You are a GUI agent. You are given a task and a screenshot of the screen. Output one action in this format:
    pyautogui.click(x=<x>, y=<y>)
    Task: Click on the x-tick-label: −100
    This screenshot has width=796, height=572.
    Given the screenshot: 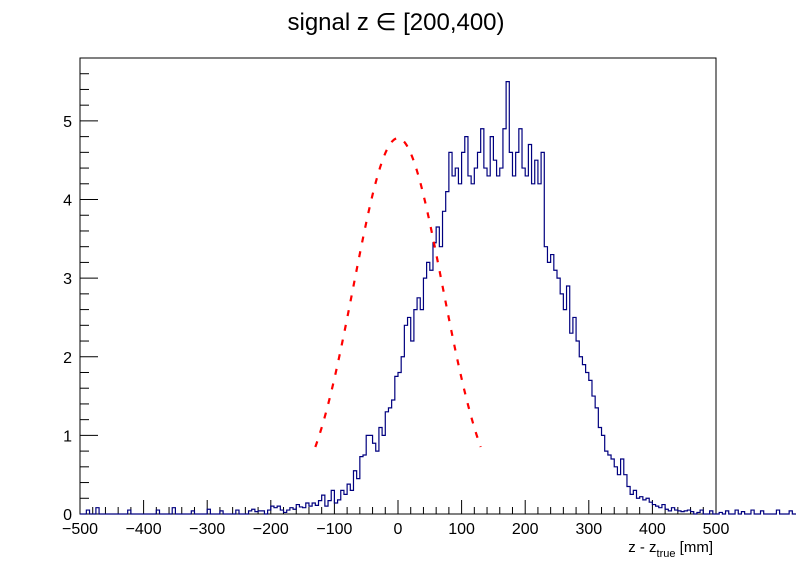 What is the action you would take?
    pyautogui.click(x=334, y=529)
    